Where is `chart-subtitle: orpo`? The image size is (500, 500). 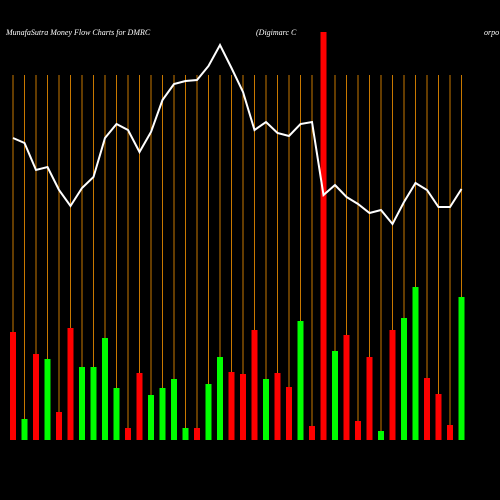 chart-subtitle: orpo is located at coordinates (491, 32).